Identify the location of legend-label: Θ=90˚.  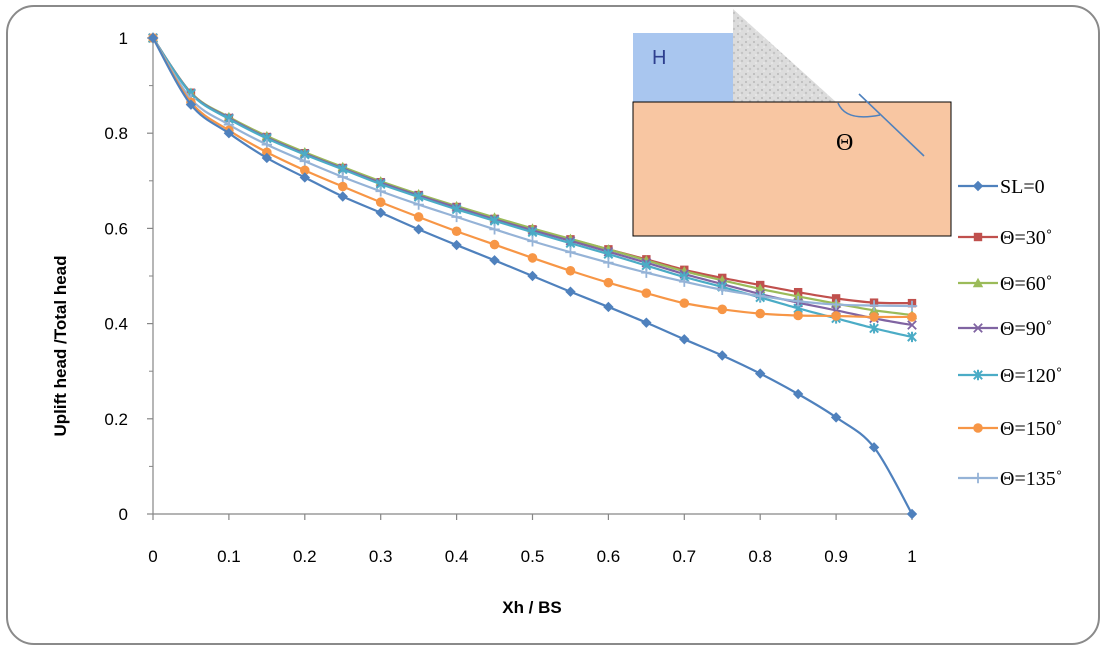
(1026, 329).